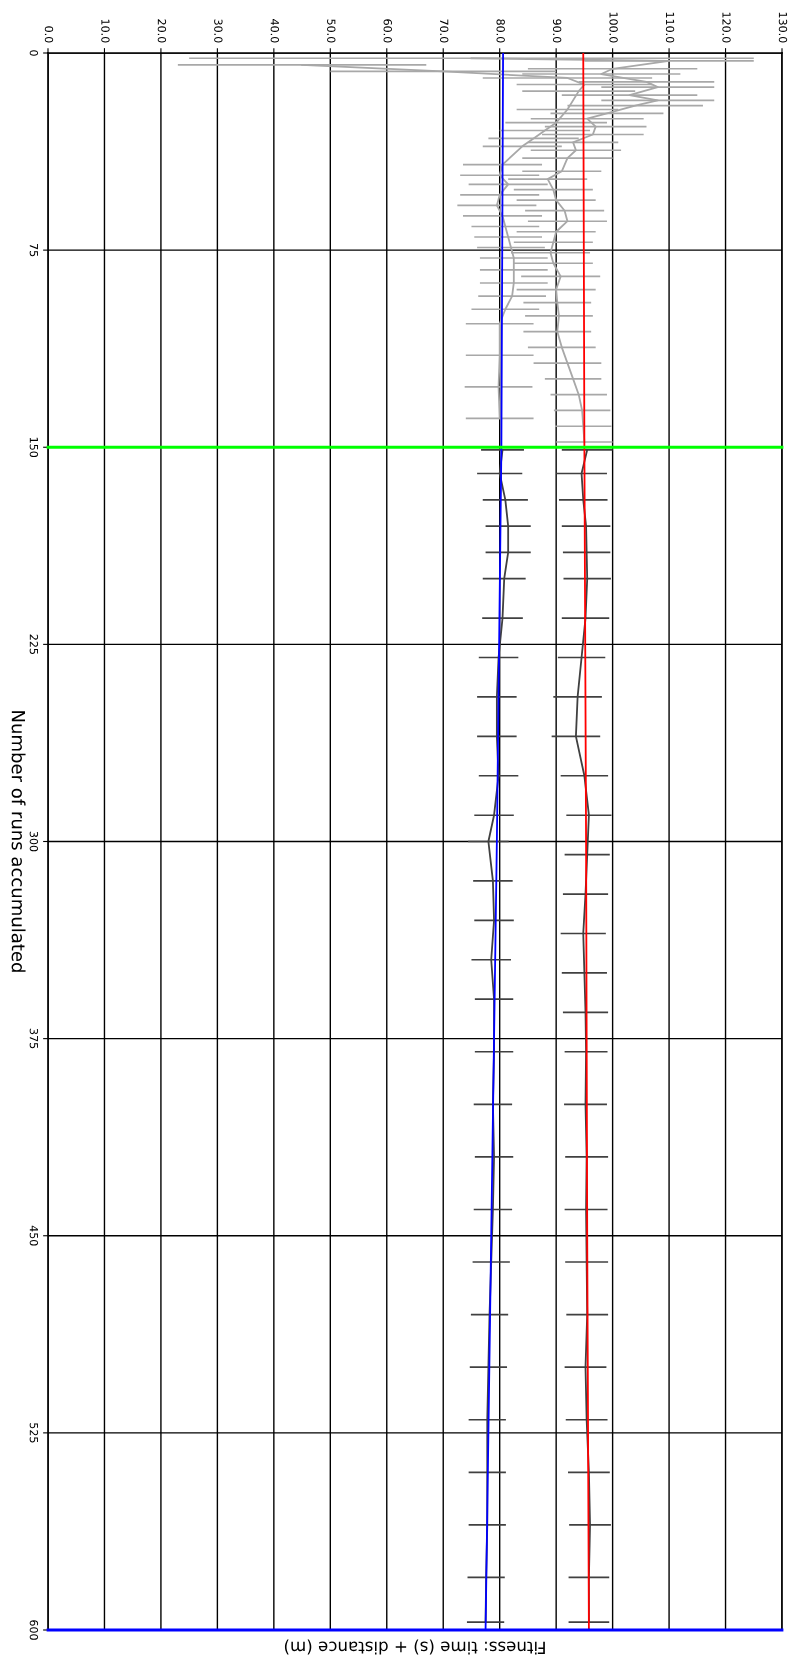 The width and height of the screenshot is (792, 1670). I want to click on y-tick-label: 525, so click(34, 1433).